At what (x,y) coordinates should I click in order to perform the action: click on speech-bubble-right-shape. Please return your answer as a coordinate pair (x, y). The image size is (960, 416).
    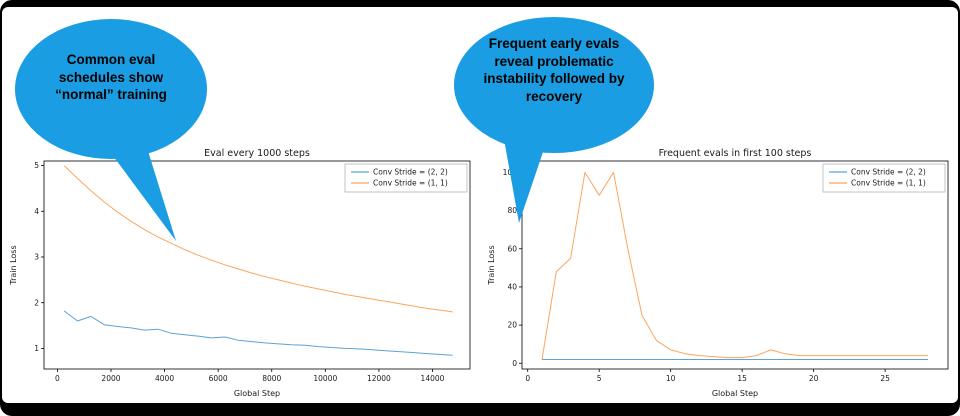
    Looking at the image, I should click on (554, 120).